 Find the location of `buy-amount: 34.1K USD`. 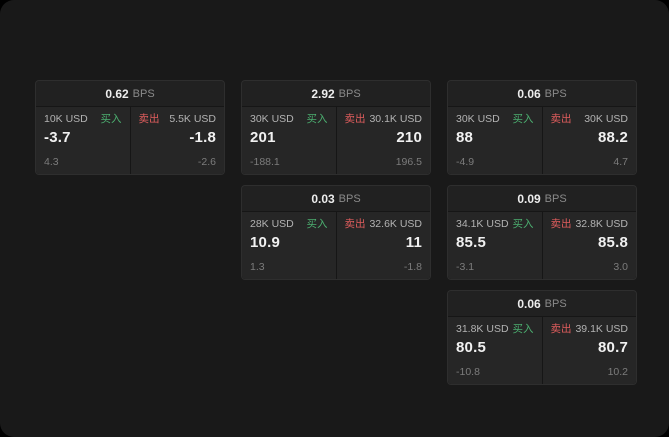

buy-amount: 34.1K USD is located at coordinates (482, 224).